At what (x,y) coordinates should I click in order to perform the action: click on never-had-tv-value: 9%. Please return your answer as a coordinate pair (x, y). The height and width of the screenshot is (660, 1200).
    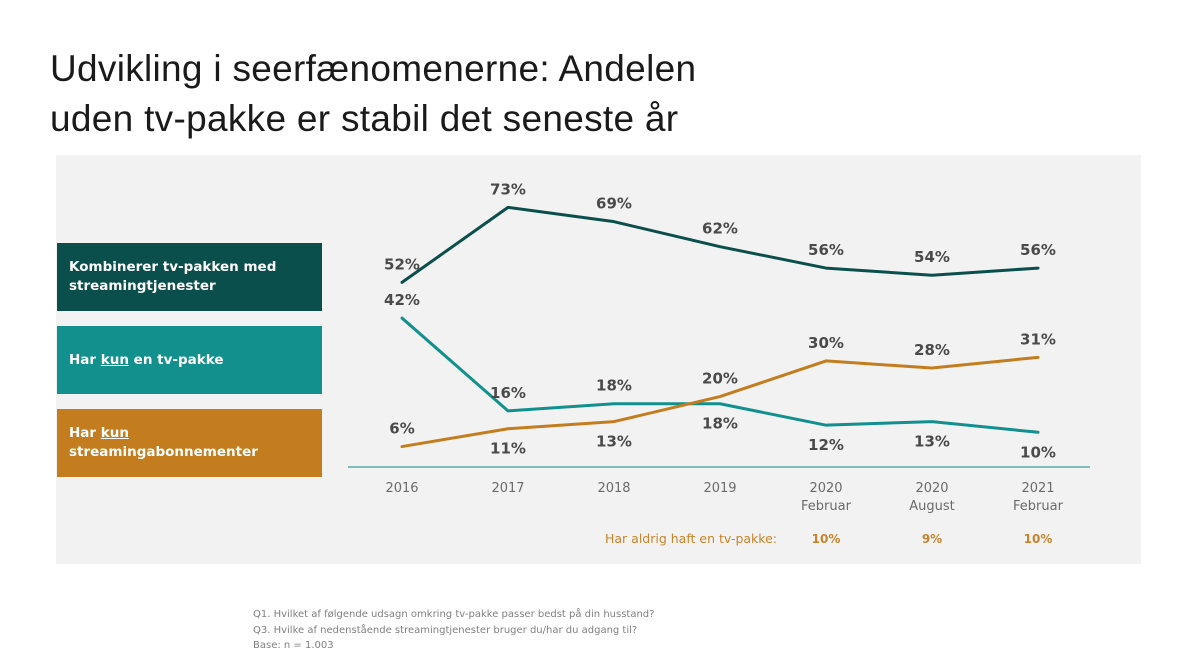
    Looking at the image, I should click on (932, 539).